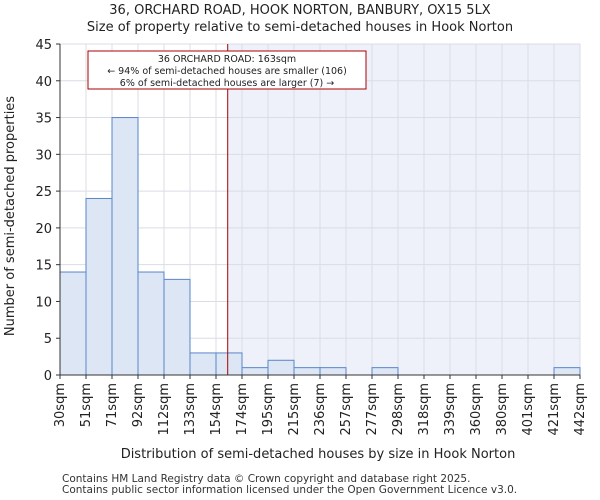  What do you see at coordinates (48, 339) in the screenshot?
I see `y-tick-label: 5` at bounding box center [48, 339].